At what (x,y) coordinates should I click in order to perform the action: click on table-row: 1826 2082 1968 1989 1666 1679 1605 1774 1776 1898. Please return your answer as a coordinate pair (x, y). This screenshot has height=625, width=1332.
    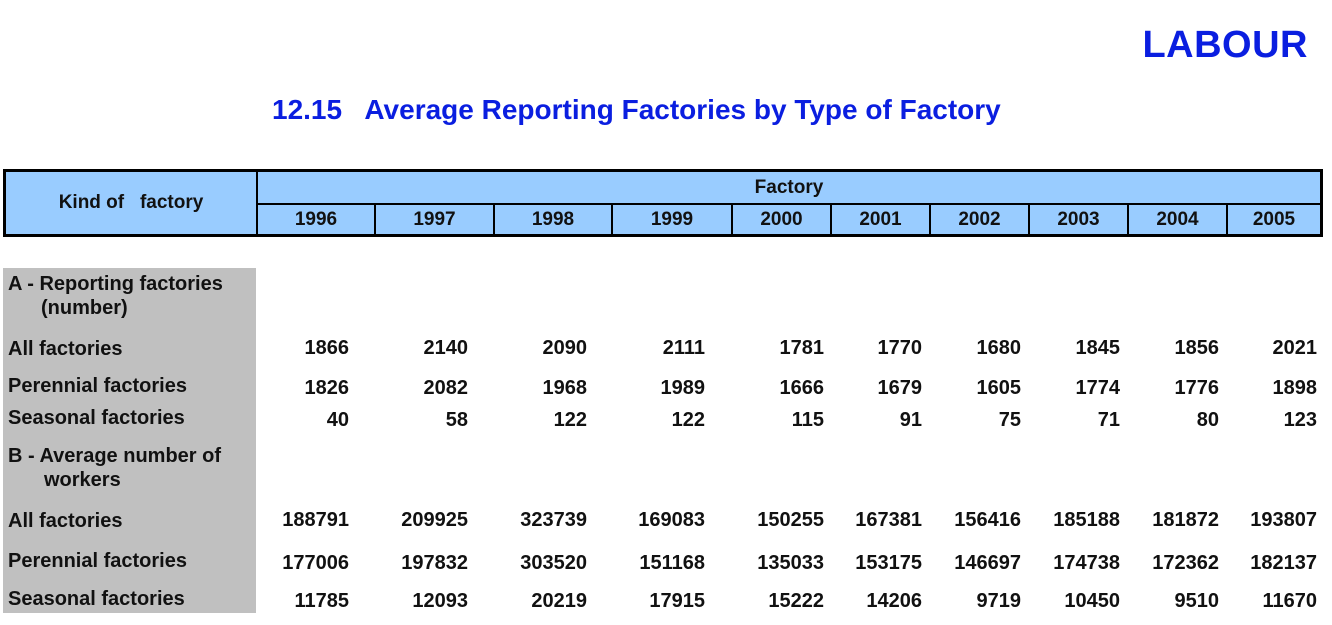
    Looking at the image, I should click on (666, 390).